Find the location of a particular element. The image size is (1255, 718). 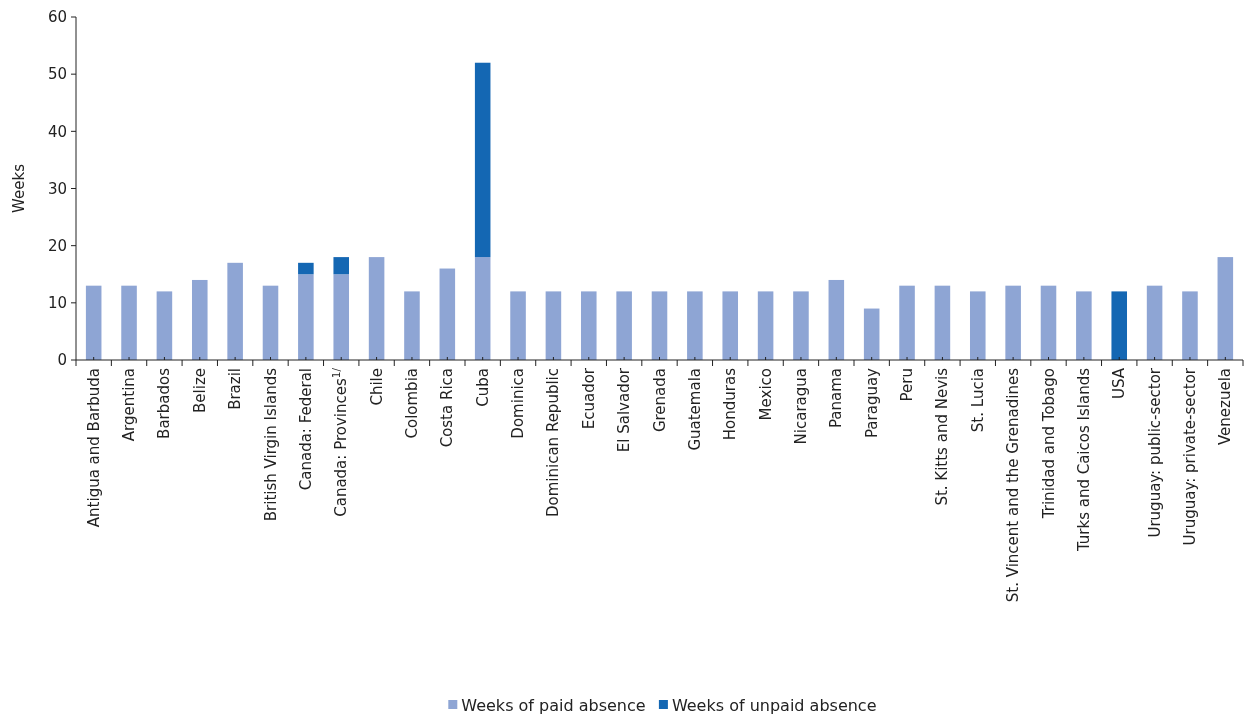

x-tick-label: Colombia is located at coordinates (411, 403).